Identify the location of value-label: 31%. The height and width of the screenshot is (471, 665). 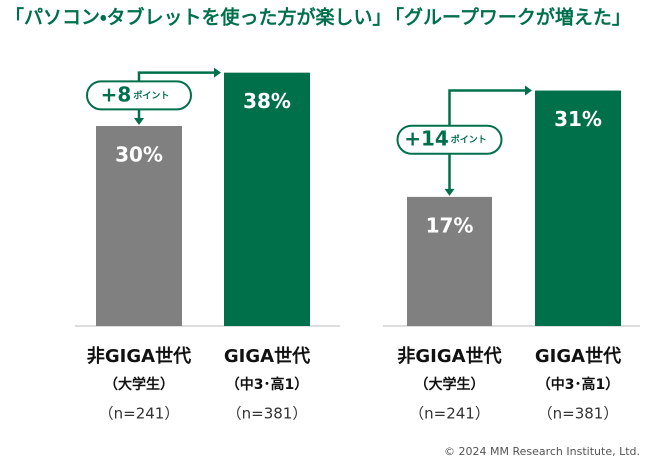
(578, 119).